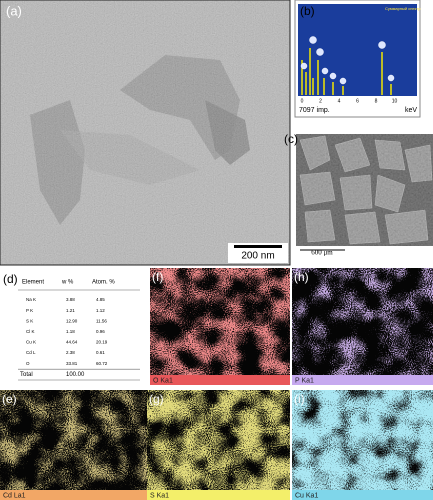 The height and width of the screenshot is (500, 433). Describe the element at coordinates (103, 283) in the screenshot. I see `table-header: Atom. %` at that location.